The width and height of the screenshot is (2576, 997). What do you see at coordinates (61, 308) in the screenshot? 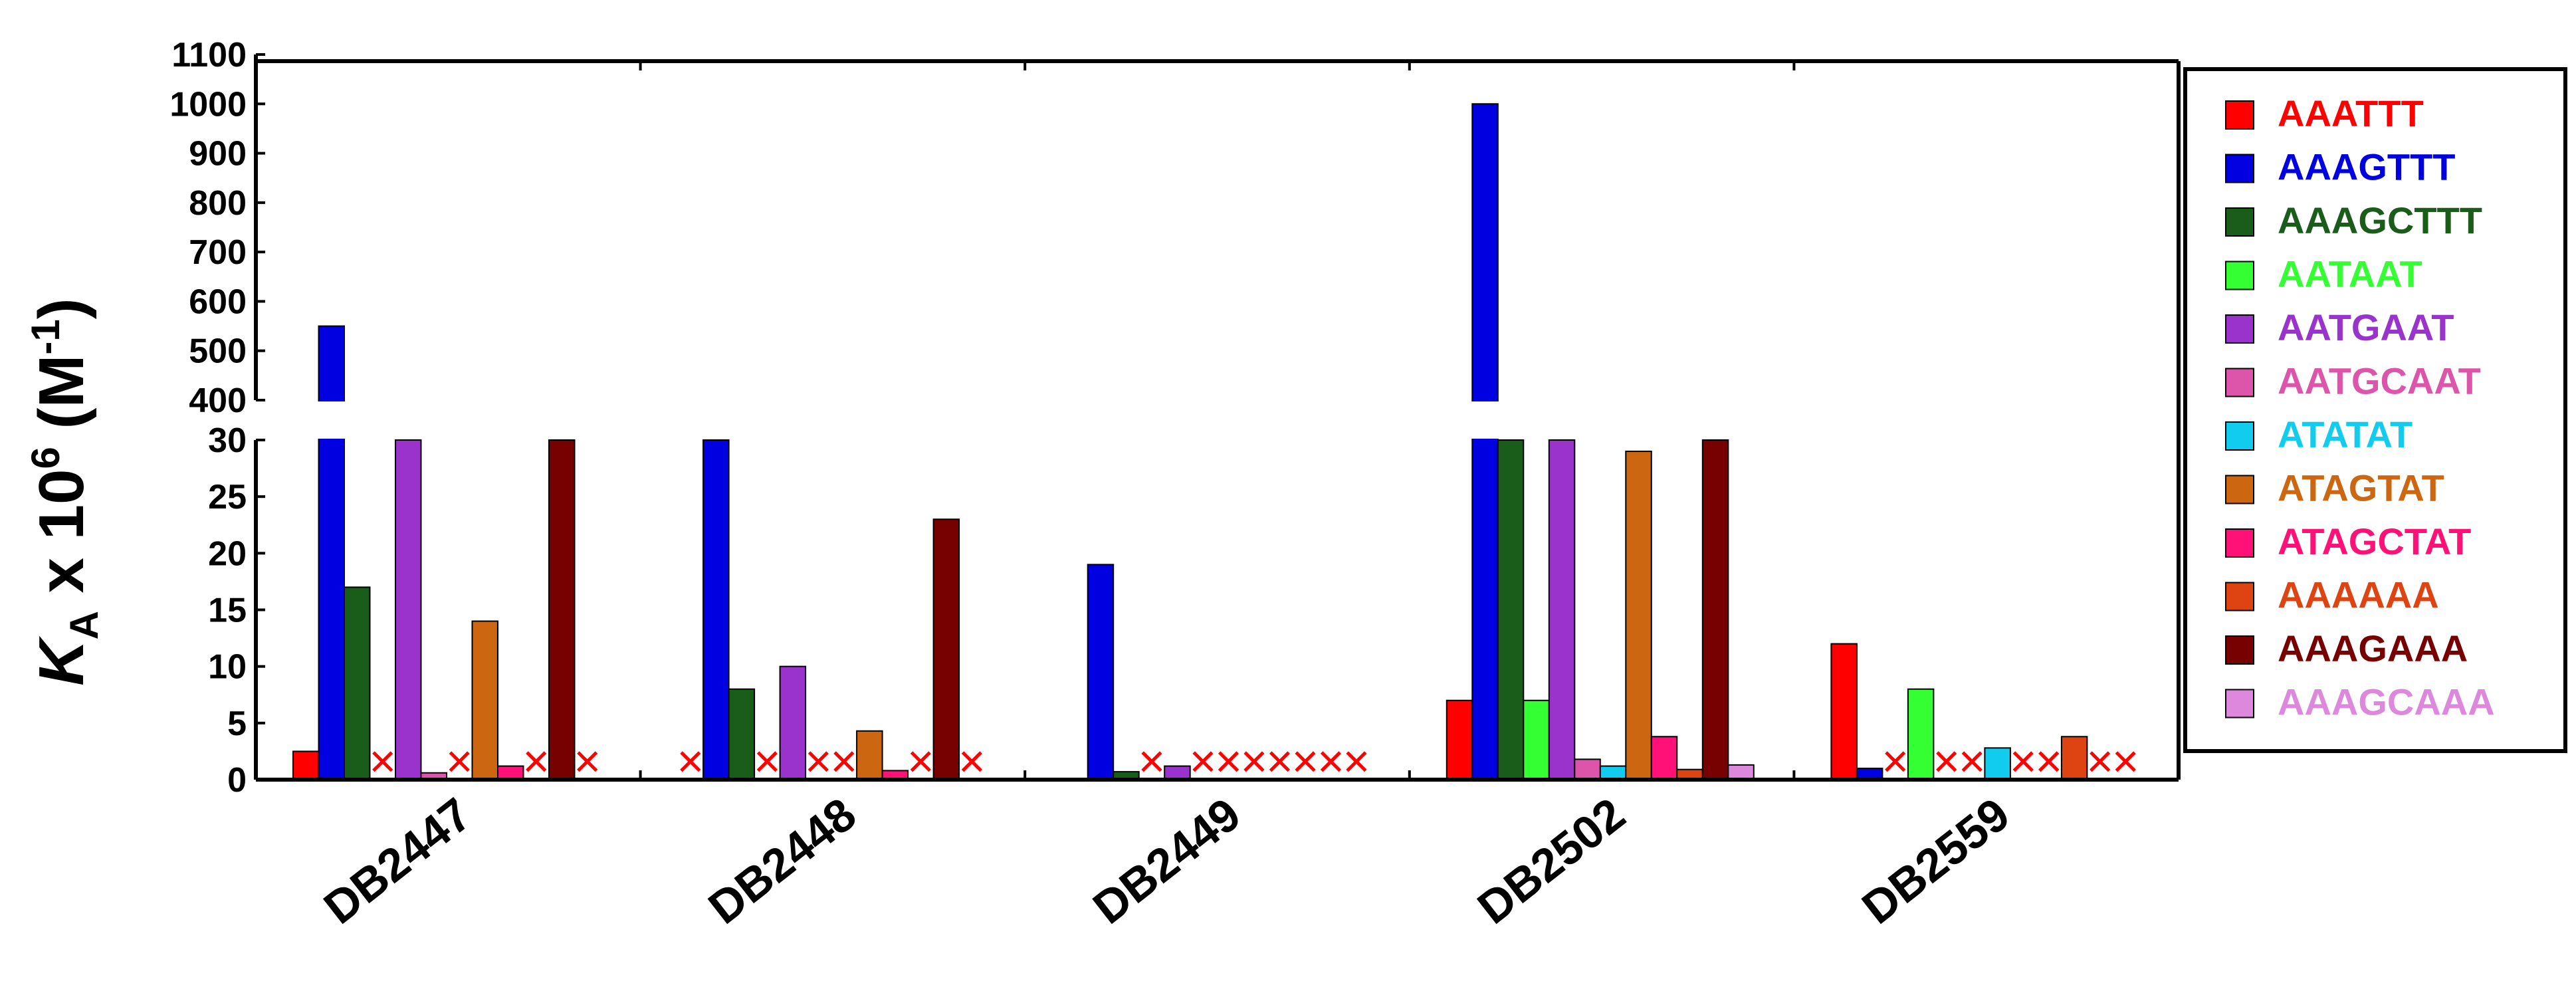
I see `ylabel-unit-close: )` at bounding box center [61, 308].